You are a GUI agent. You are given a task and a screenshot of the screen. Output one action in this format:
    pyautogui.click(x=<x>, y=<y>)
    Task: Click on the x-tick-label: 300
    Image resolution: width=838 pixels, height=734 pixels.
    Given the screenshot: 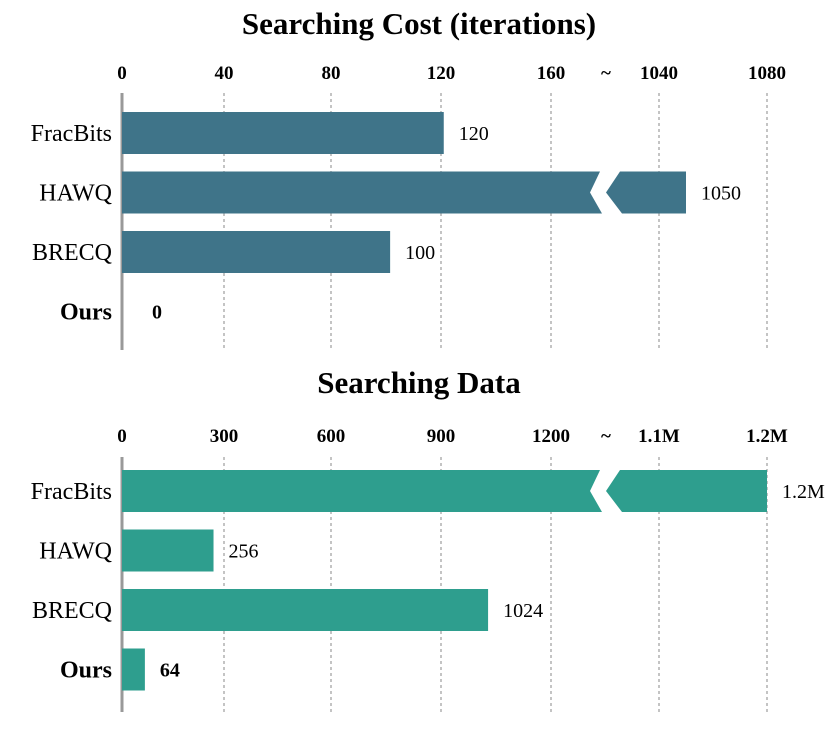 What is the action you would take?
    pyautogui.click(x=224, y=436)
    